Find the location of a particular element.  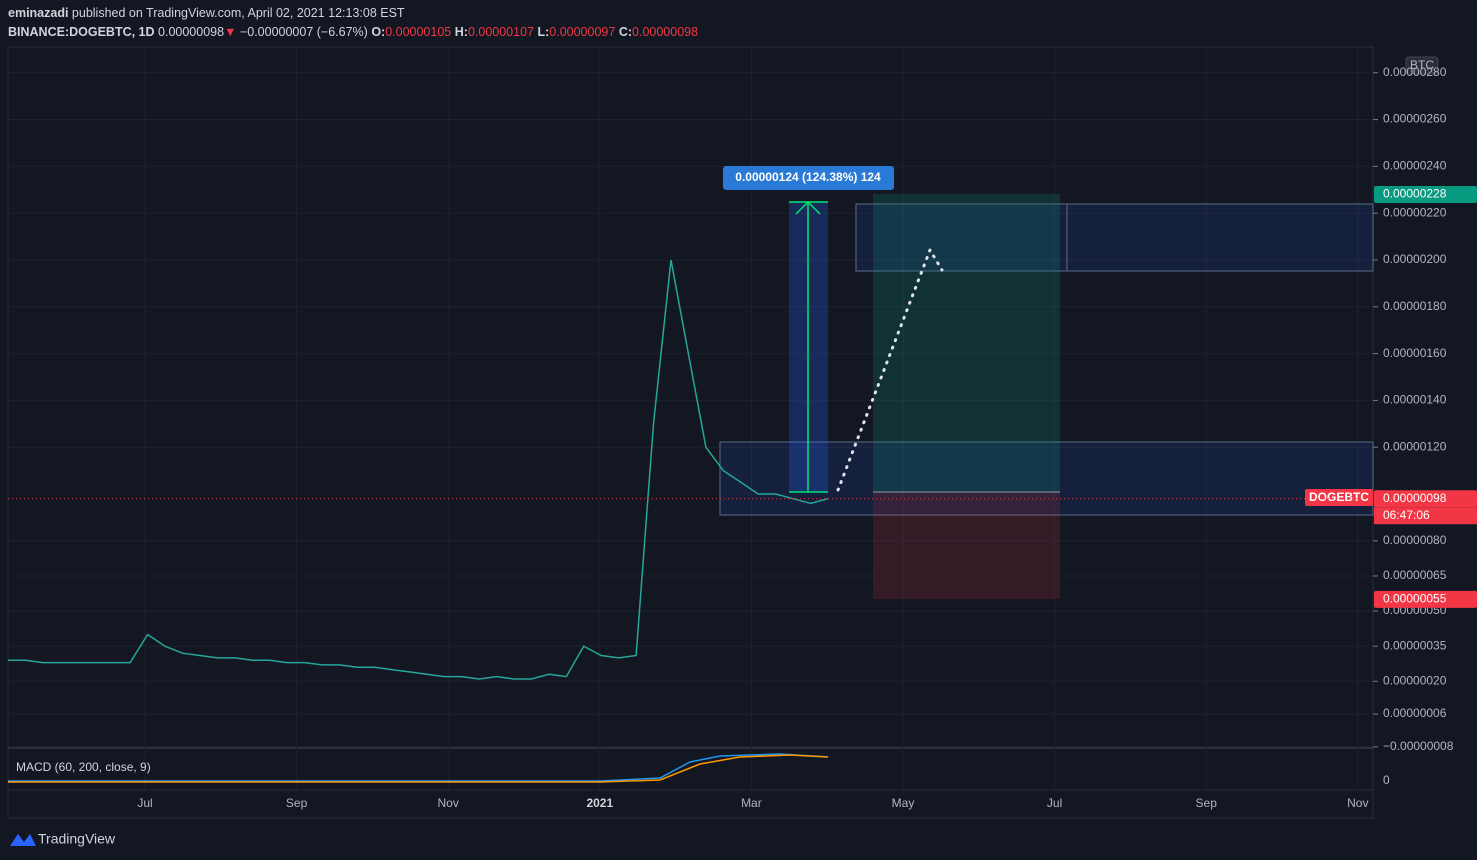

brand: TradingView is located at coordinates (77, 839).